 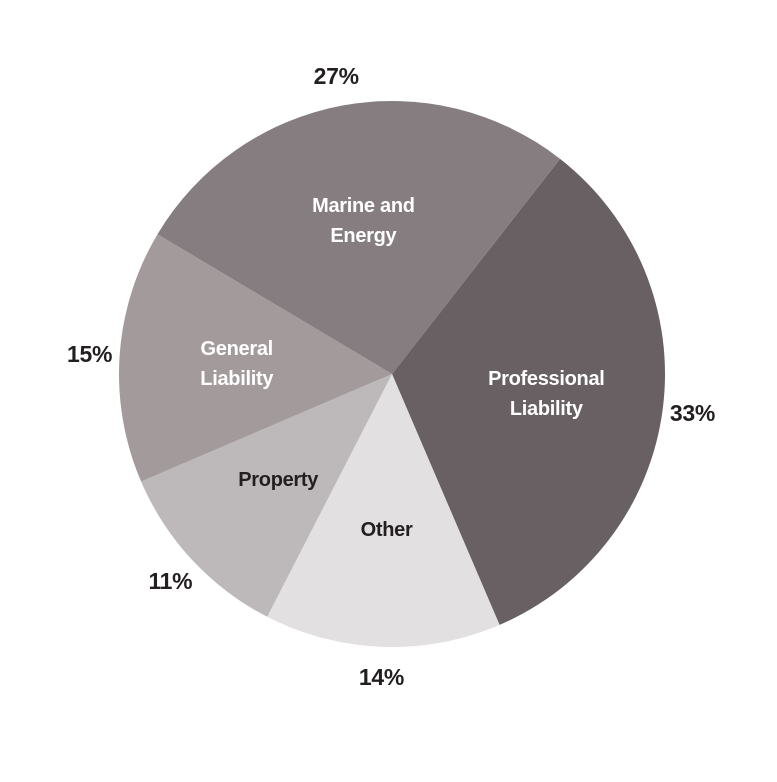 I want to click on slice-label: Property, so click(x=278, y=480).